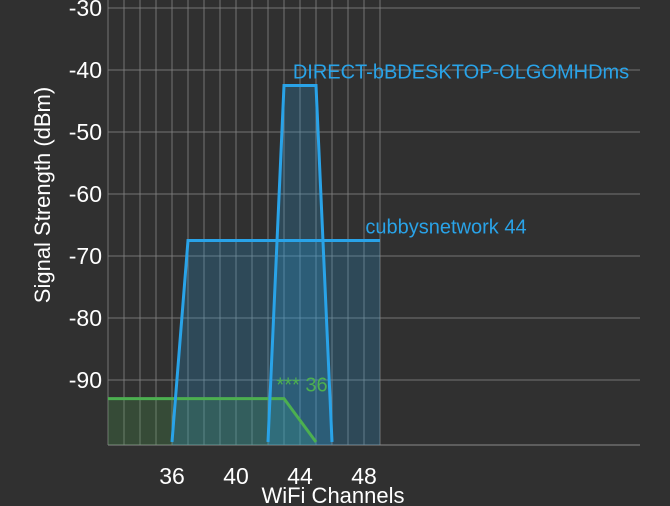 The height and width of the screenshot is (506, 670). Describe the element at coordinates (85, 256) in the screenshot. I see `y-tick-label: -70` at that location.